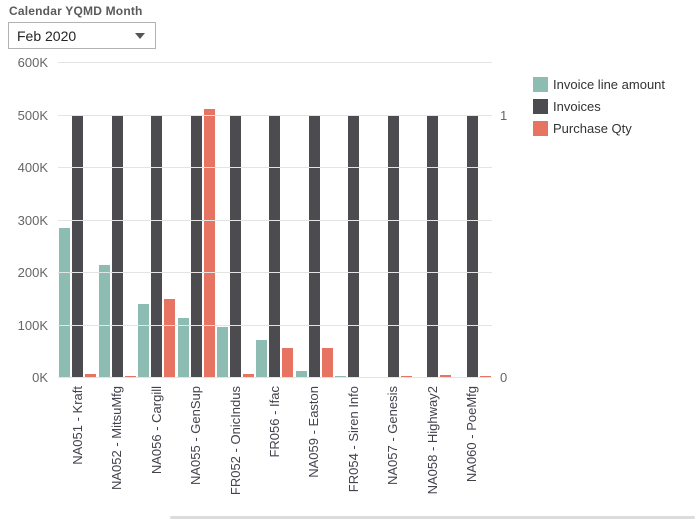 This screenshot has width=695, height=519. What do you see at coordinates (32, 167) in the screenshot?
I see `left-axis-tick: 400K` at bounding box center [32, 167].